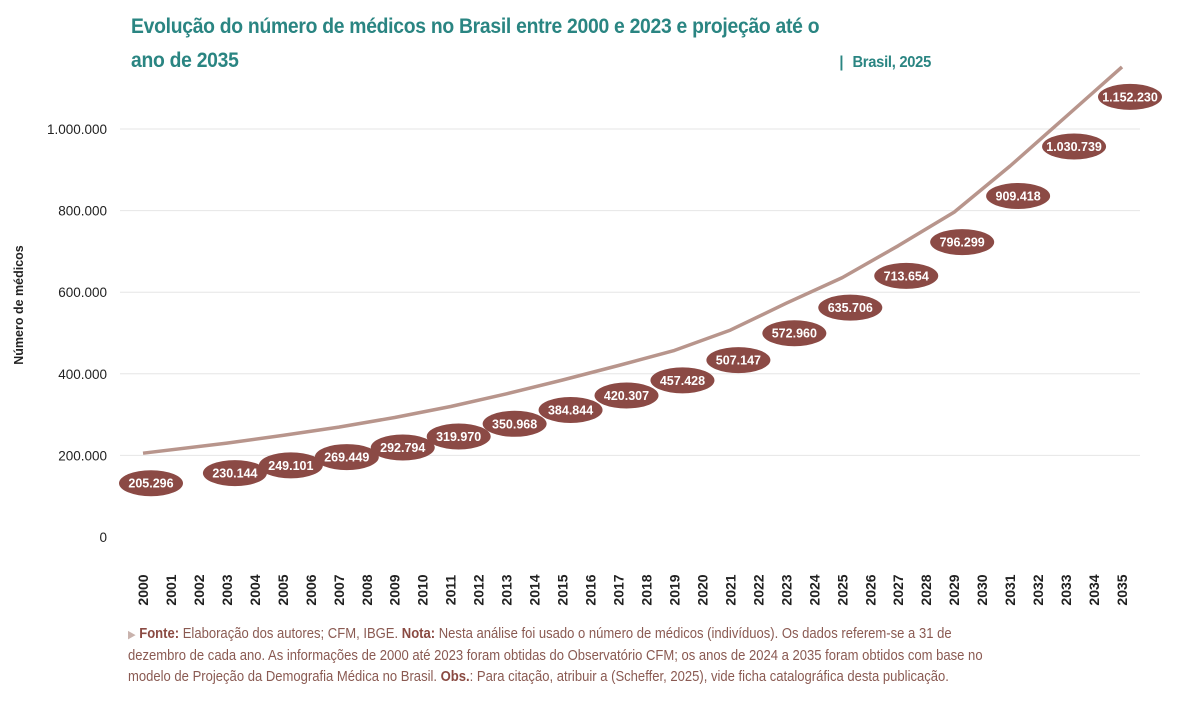 The height and width of the screenshot is (718, 1178). Describe the element at coordinates (535, 589) in the screenshot. I see `x-tick-label: 2014` at that location.